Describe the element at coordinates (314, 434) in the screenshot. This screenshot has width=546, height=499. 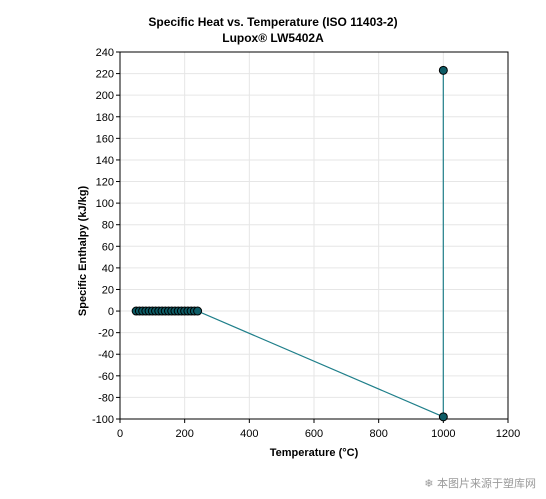
I see `x-tick-label: 600` at that location.